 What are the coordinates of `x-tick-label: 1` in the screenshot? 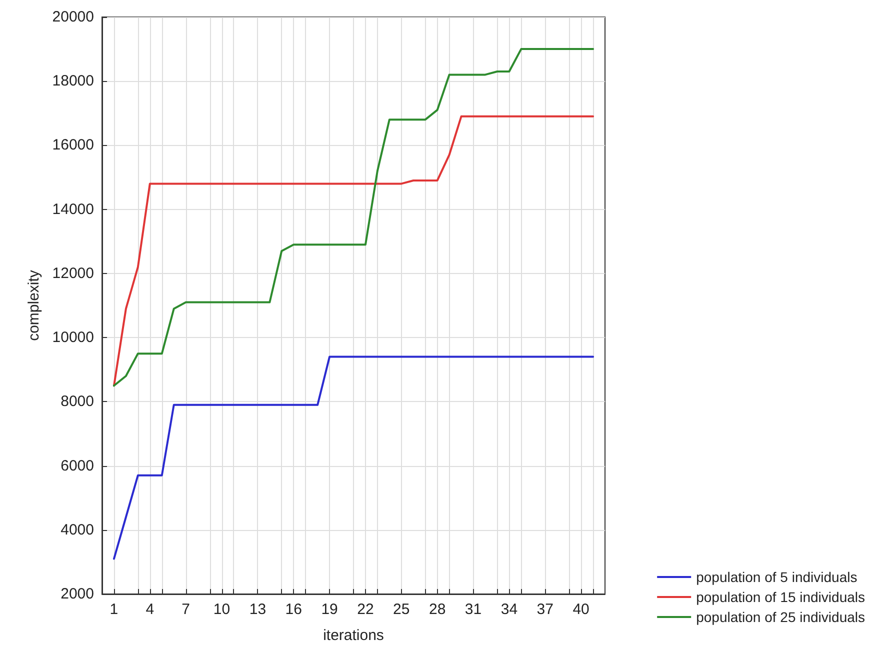 It's located at (114, 609).